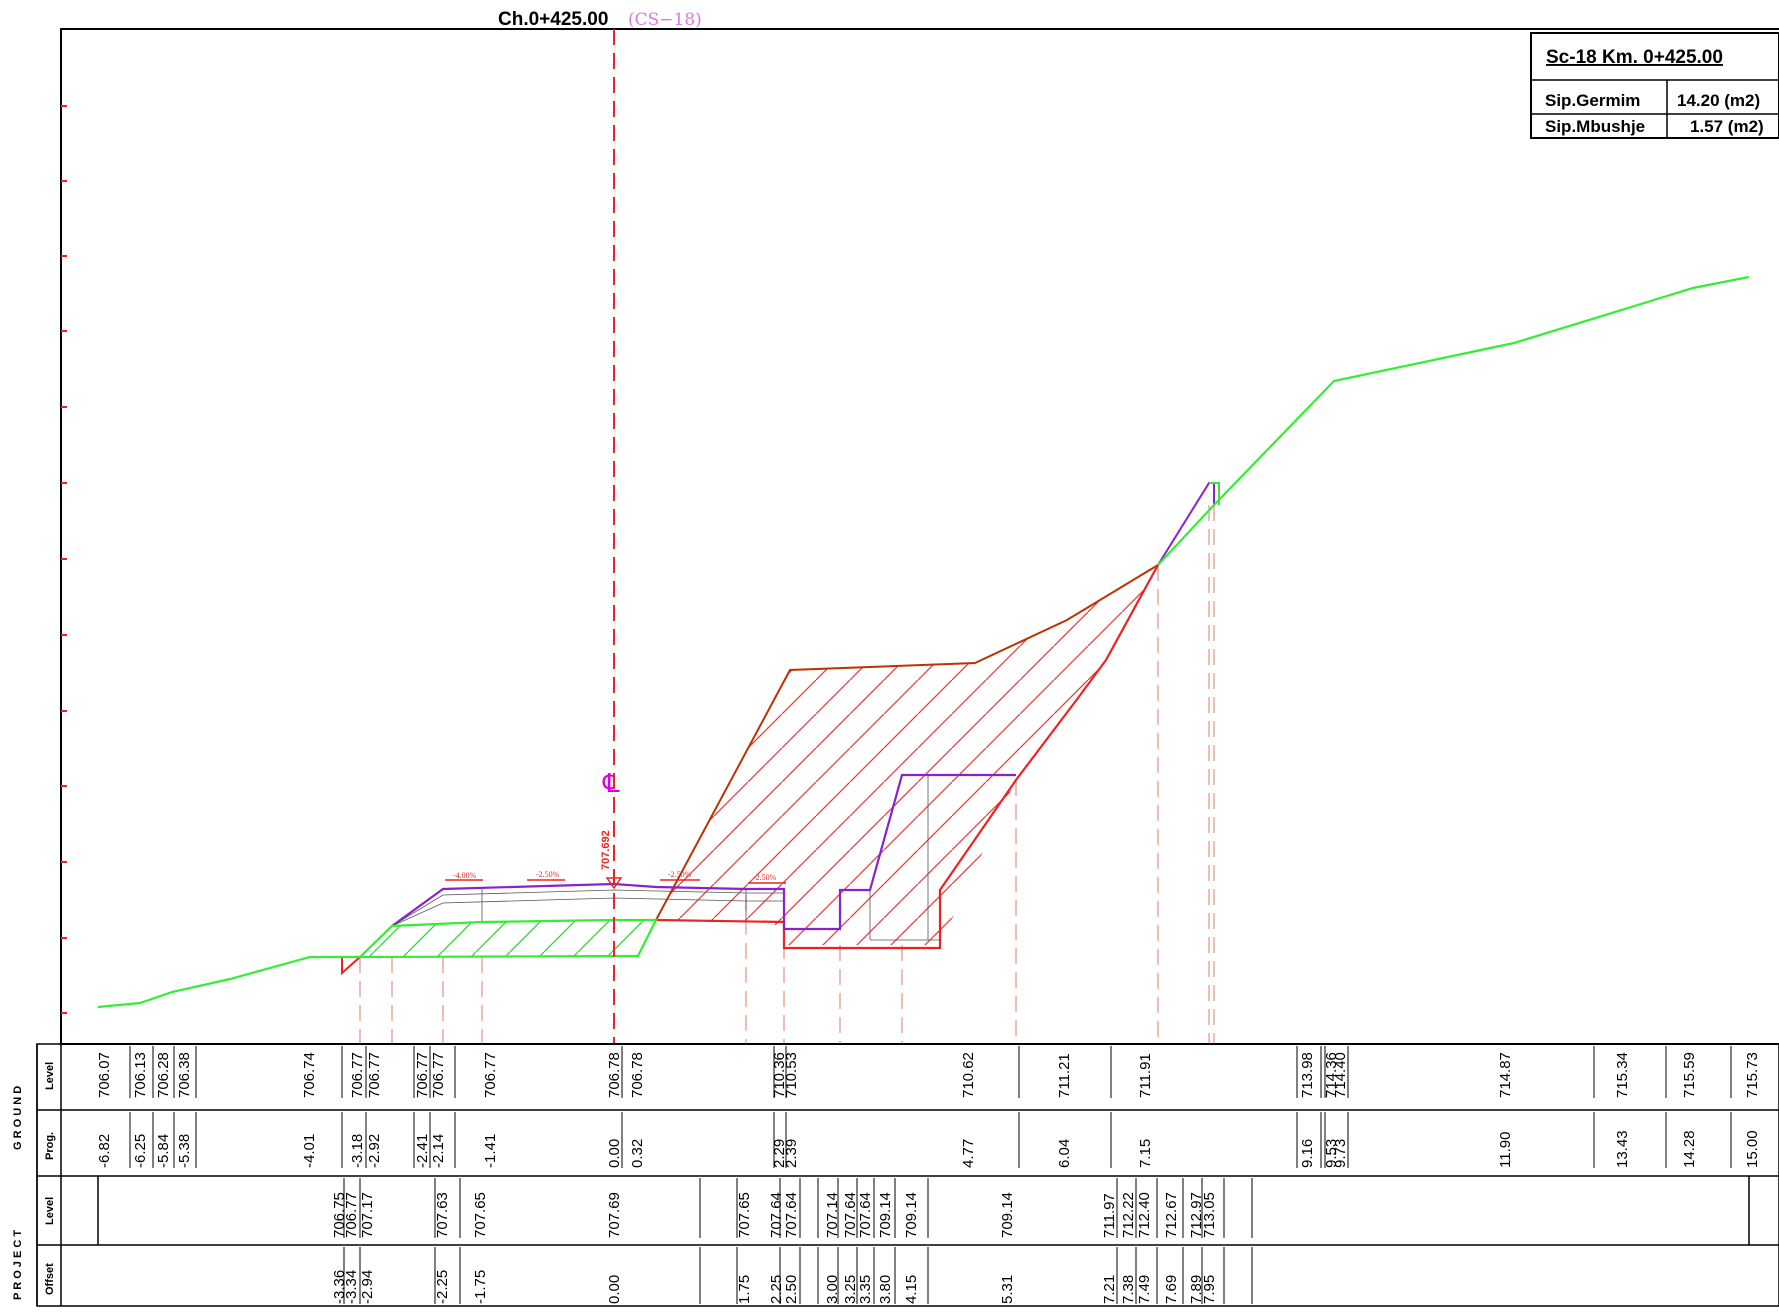 The width and height of the screenshot is (1779, 1314). What do you see at coordinates (351, 1287) in the screenshot?
I see `project-offset-value: -3.34` at bounding box center [351, 1287].